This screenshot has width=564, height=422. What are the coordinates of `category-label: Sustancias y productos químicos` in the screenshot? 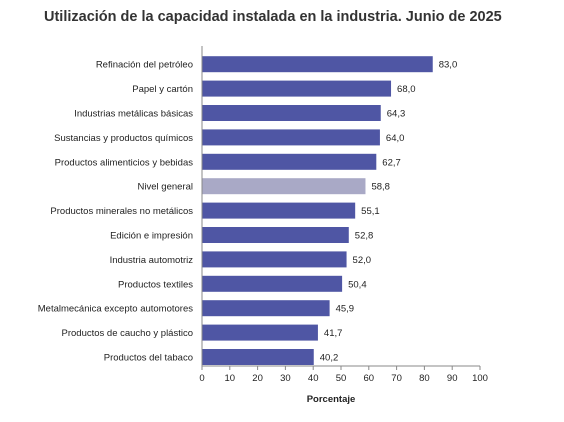 It's located at (123, 138).